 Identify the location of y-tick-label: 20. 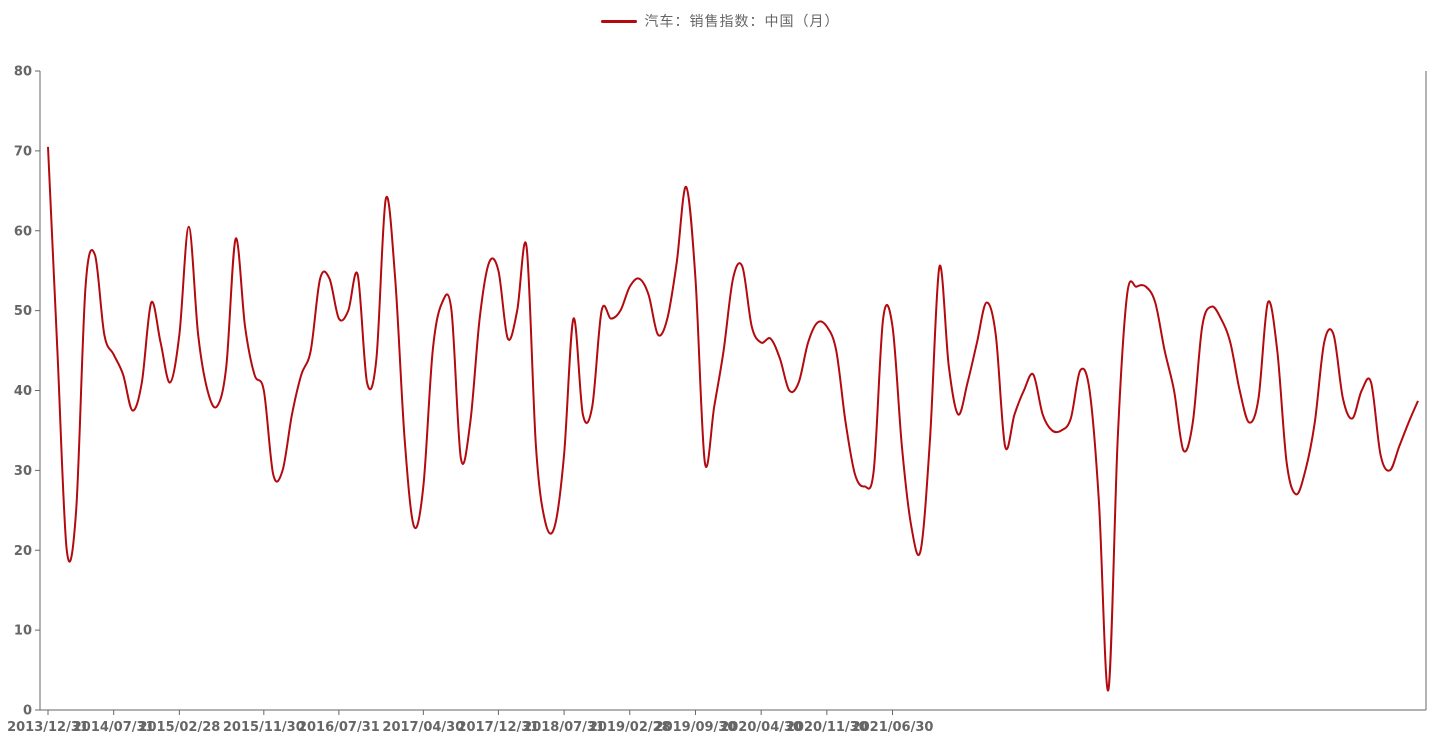
(23, 551).